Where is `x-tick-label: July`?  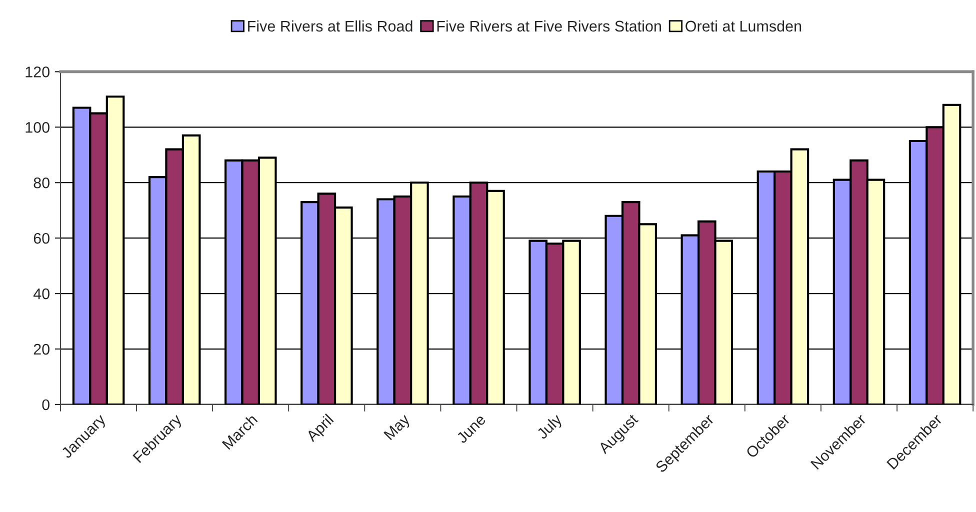 x-tick-label: July is located at coordinates (550, 427).